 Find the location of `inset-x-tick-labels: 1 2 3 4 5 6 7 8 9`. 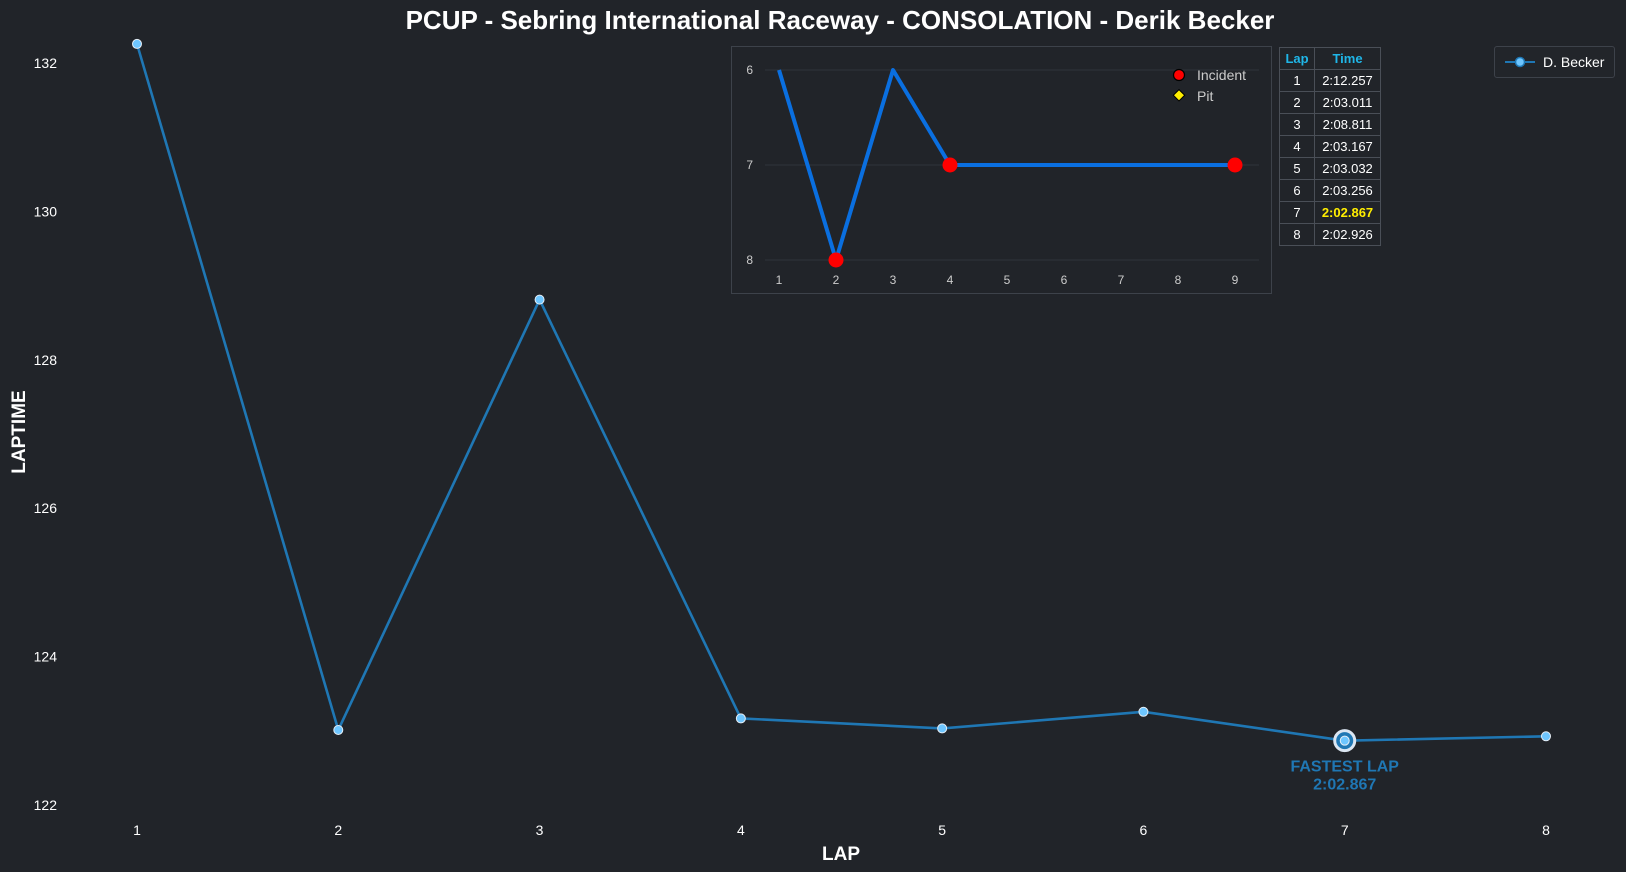

inset-x-tick-labels: 1 2 3 4 5 6 7 8 9 is located at coordinates (1007, 280).